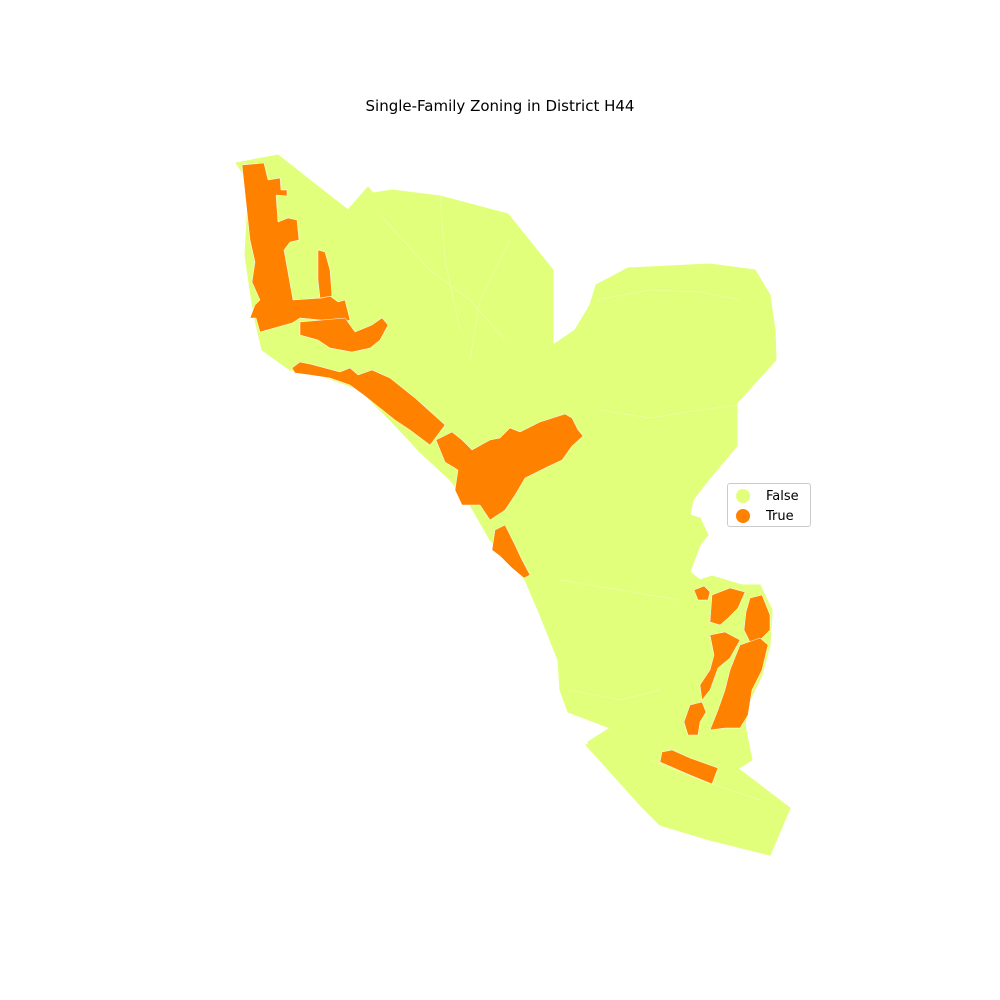  Describe the element at coordinates (782, 496) in the screenshot. I see `legend-label-false: False` at that location.